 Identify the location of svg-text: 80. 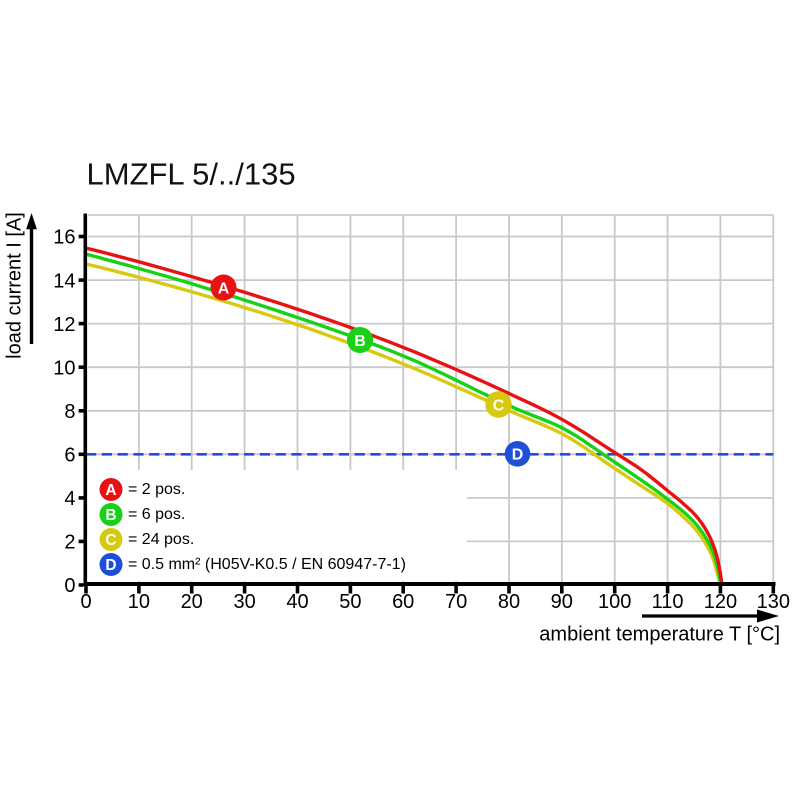
(509, 602).